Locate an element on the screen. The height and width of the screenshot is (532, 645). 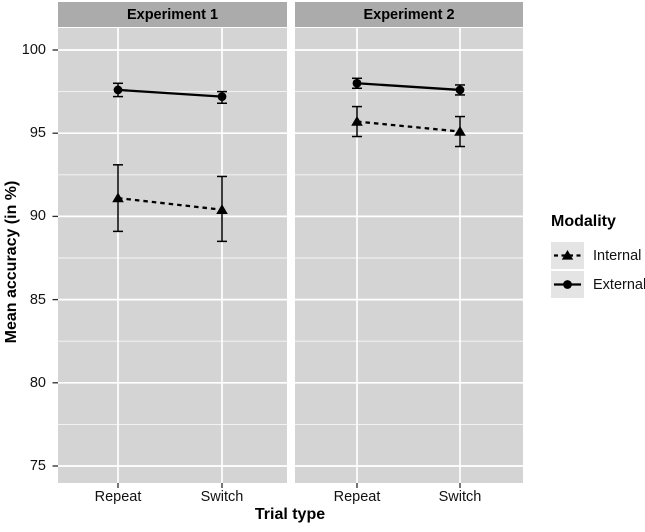
legend-item-internal: Internal is located at coordinates (598, 255).